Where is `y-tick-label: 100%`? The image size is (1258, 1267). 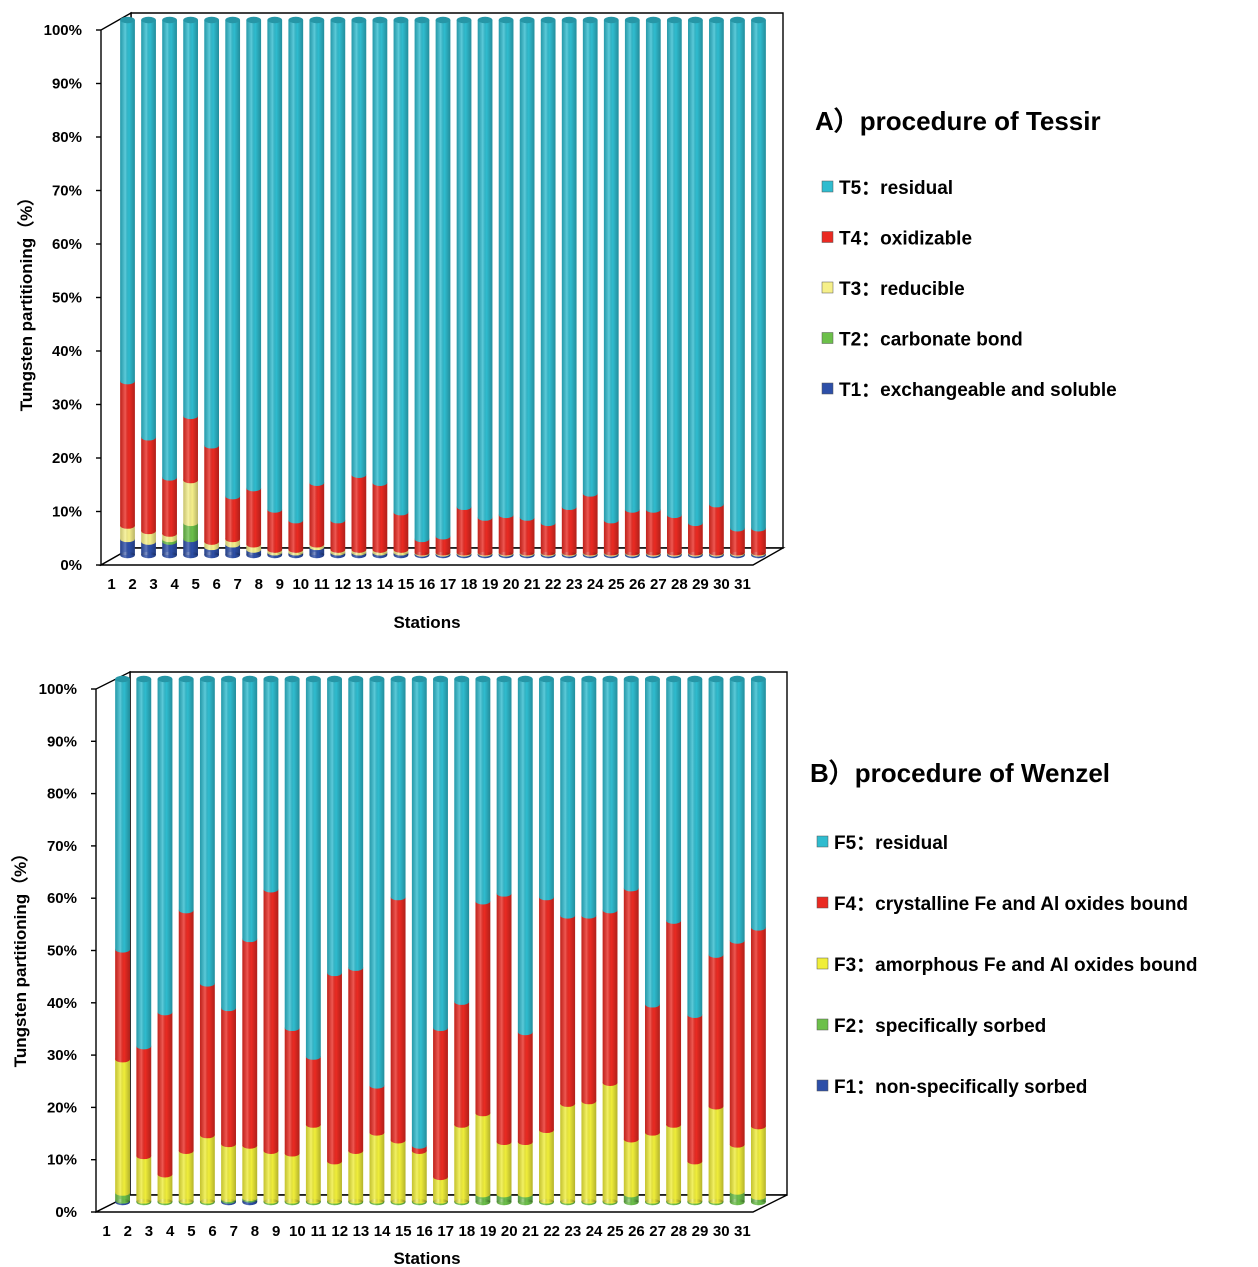
y-tick-label: 100% is located at coordinates (58, 689).